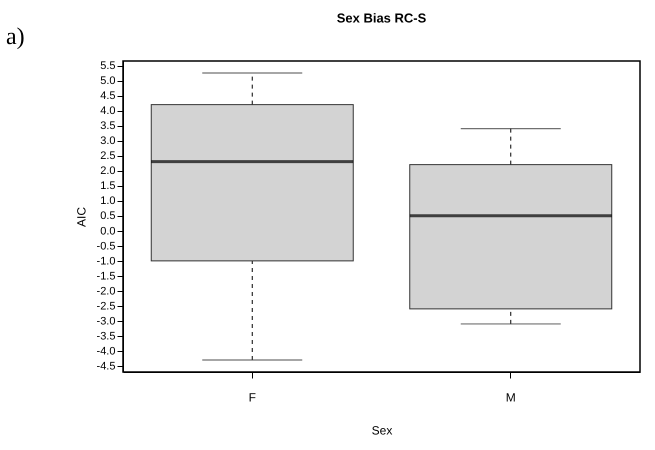  What do you see at coordinates (382, 431) in the screenshot?
I see `x-axis-title: Sex` at bounding box center [382, 431].